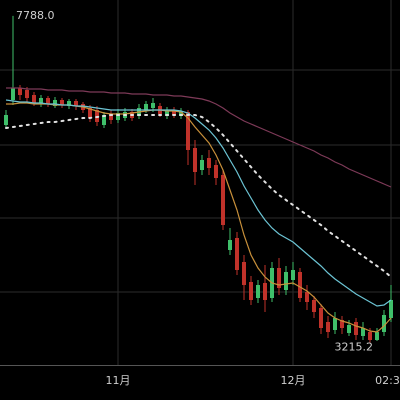 This screenshot has height=400, width=400. Describe the element at coordinates (387, 380) in the screenshot. I see `x-tick-label: 02:30` at that location.